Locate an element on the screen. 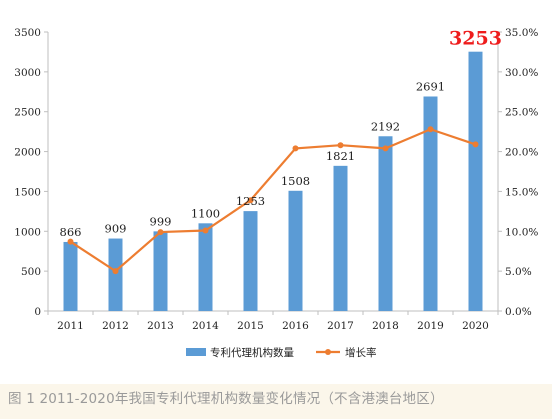  x-tick-label: 2013 is located at coordinates (160, 326).